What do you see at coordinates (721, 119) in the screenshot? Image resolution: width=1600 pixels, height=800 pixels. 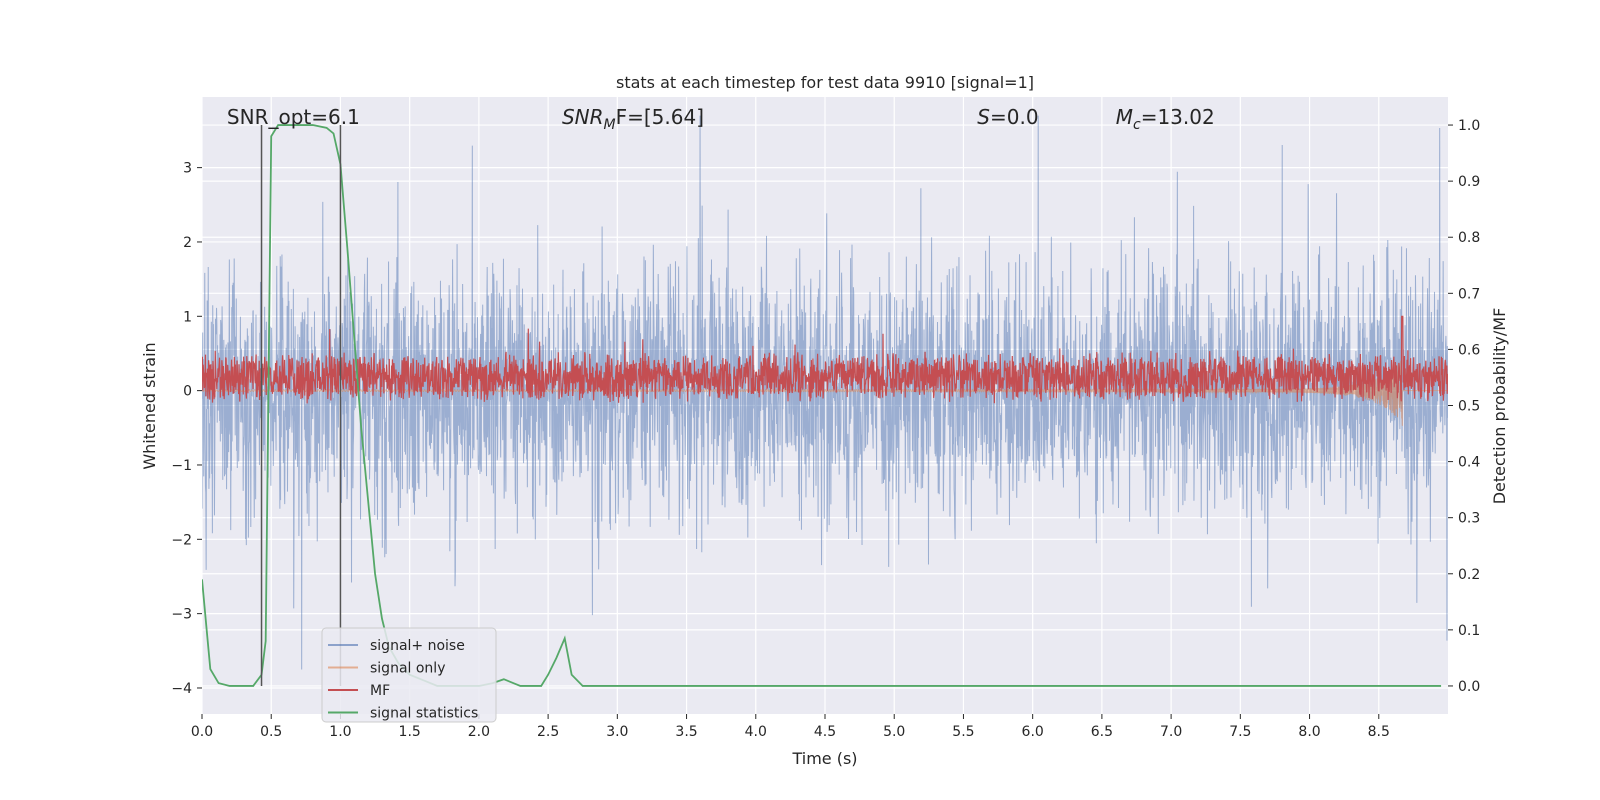 I see `annotations: SNR_opt=6.1 SNRMF=[5.64] S=0.0 Mc=13.02` at bounding box center [721, 119].